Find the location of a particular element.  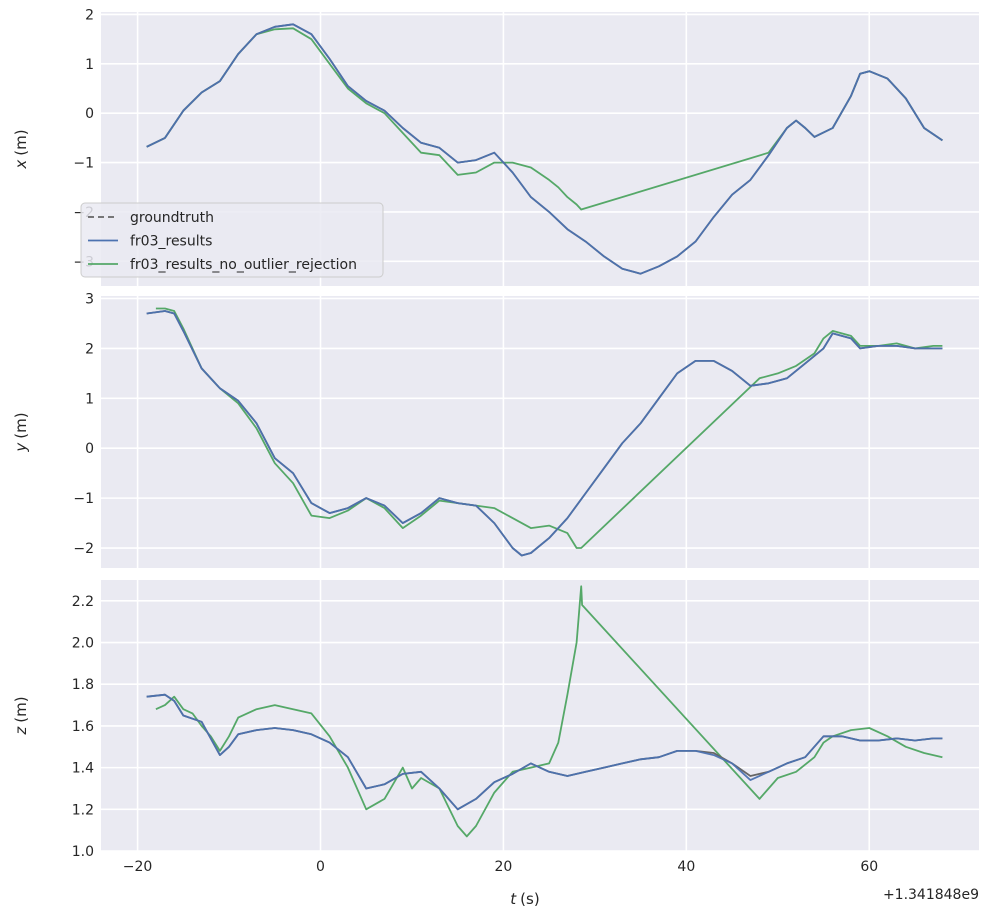

y-tick-label: 3 is located at coordinates (89, 299).